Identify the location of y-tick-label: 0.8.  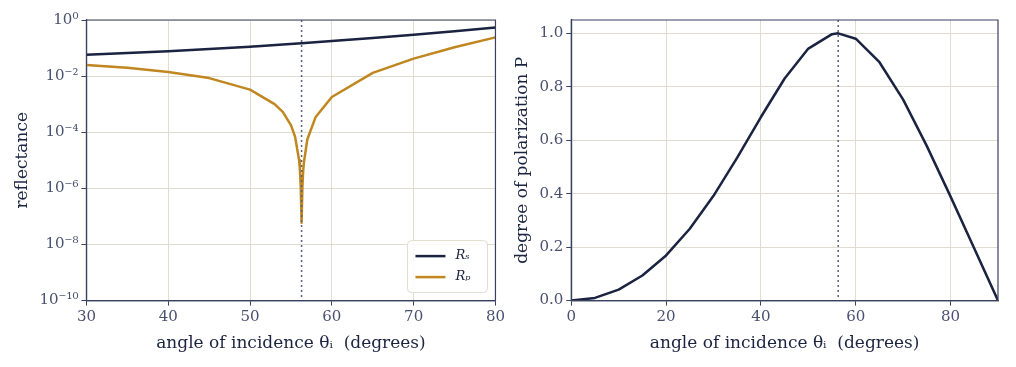
(551, 85).